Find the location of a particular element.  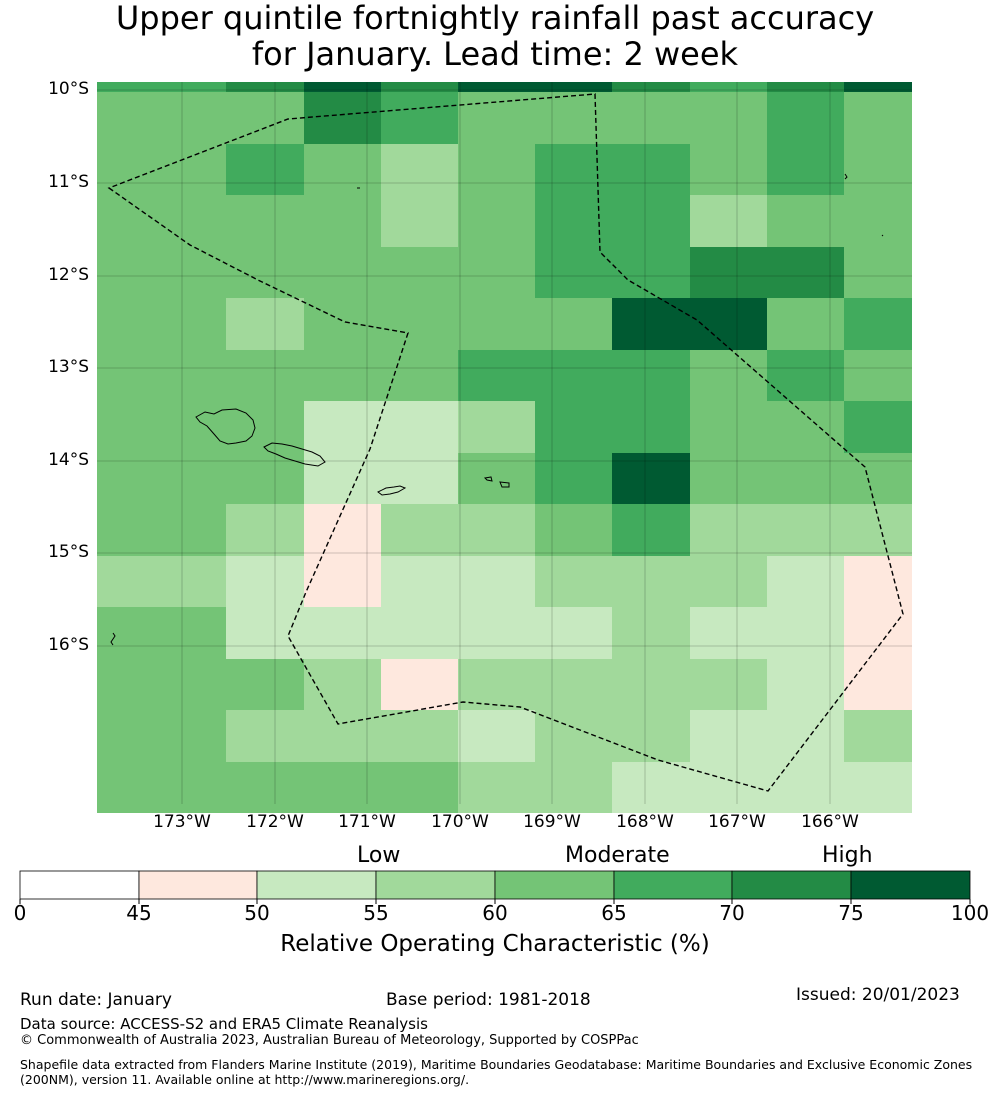

lat-label: 10°S is located at coordinates (68, 89).